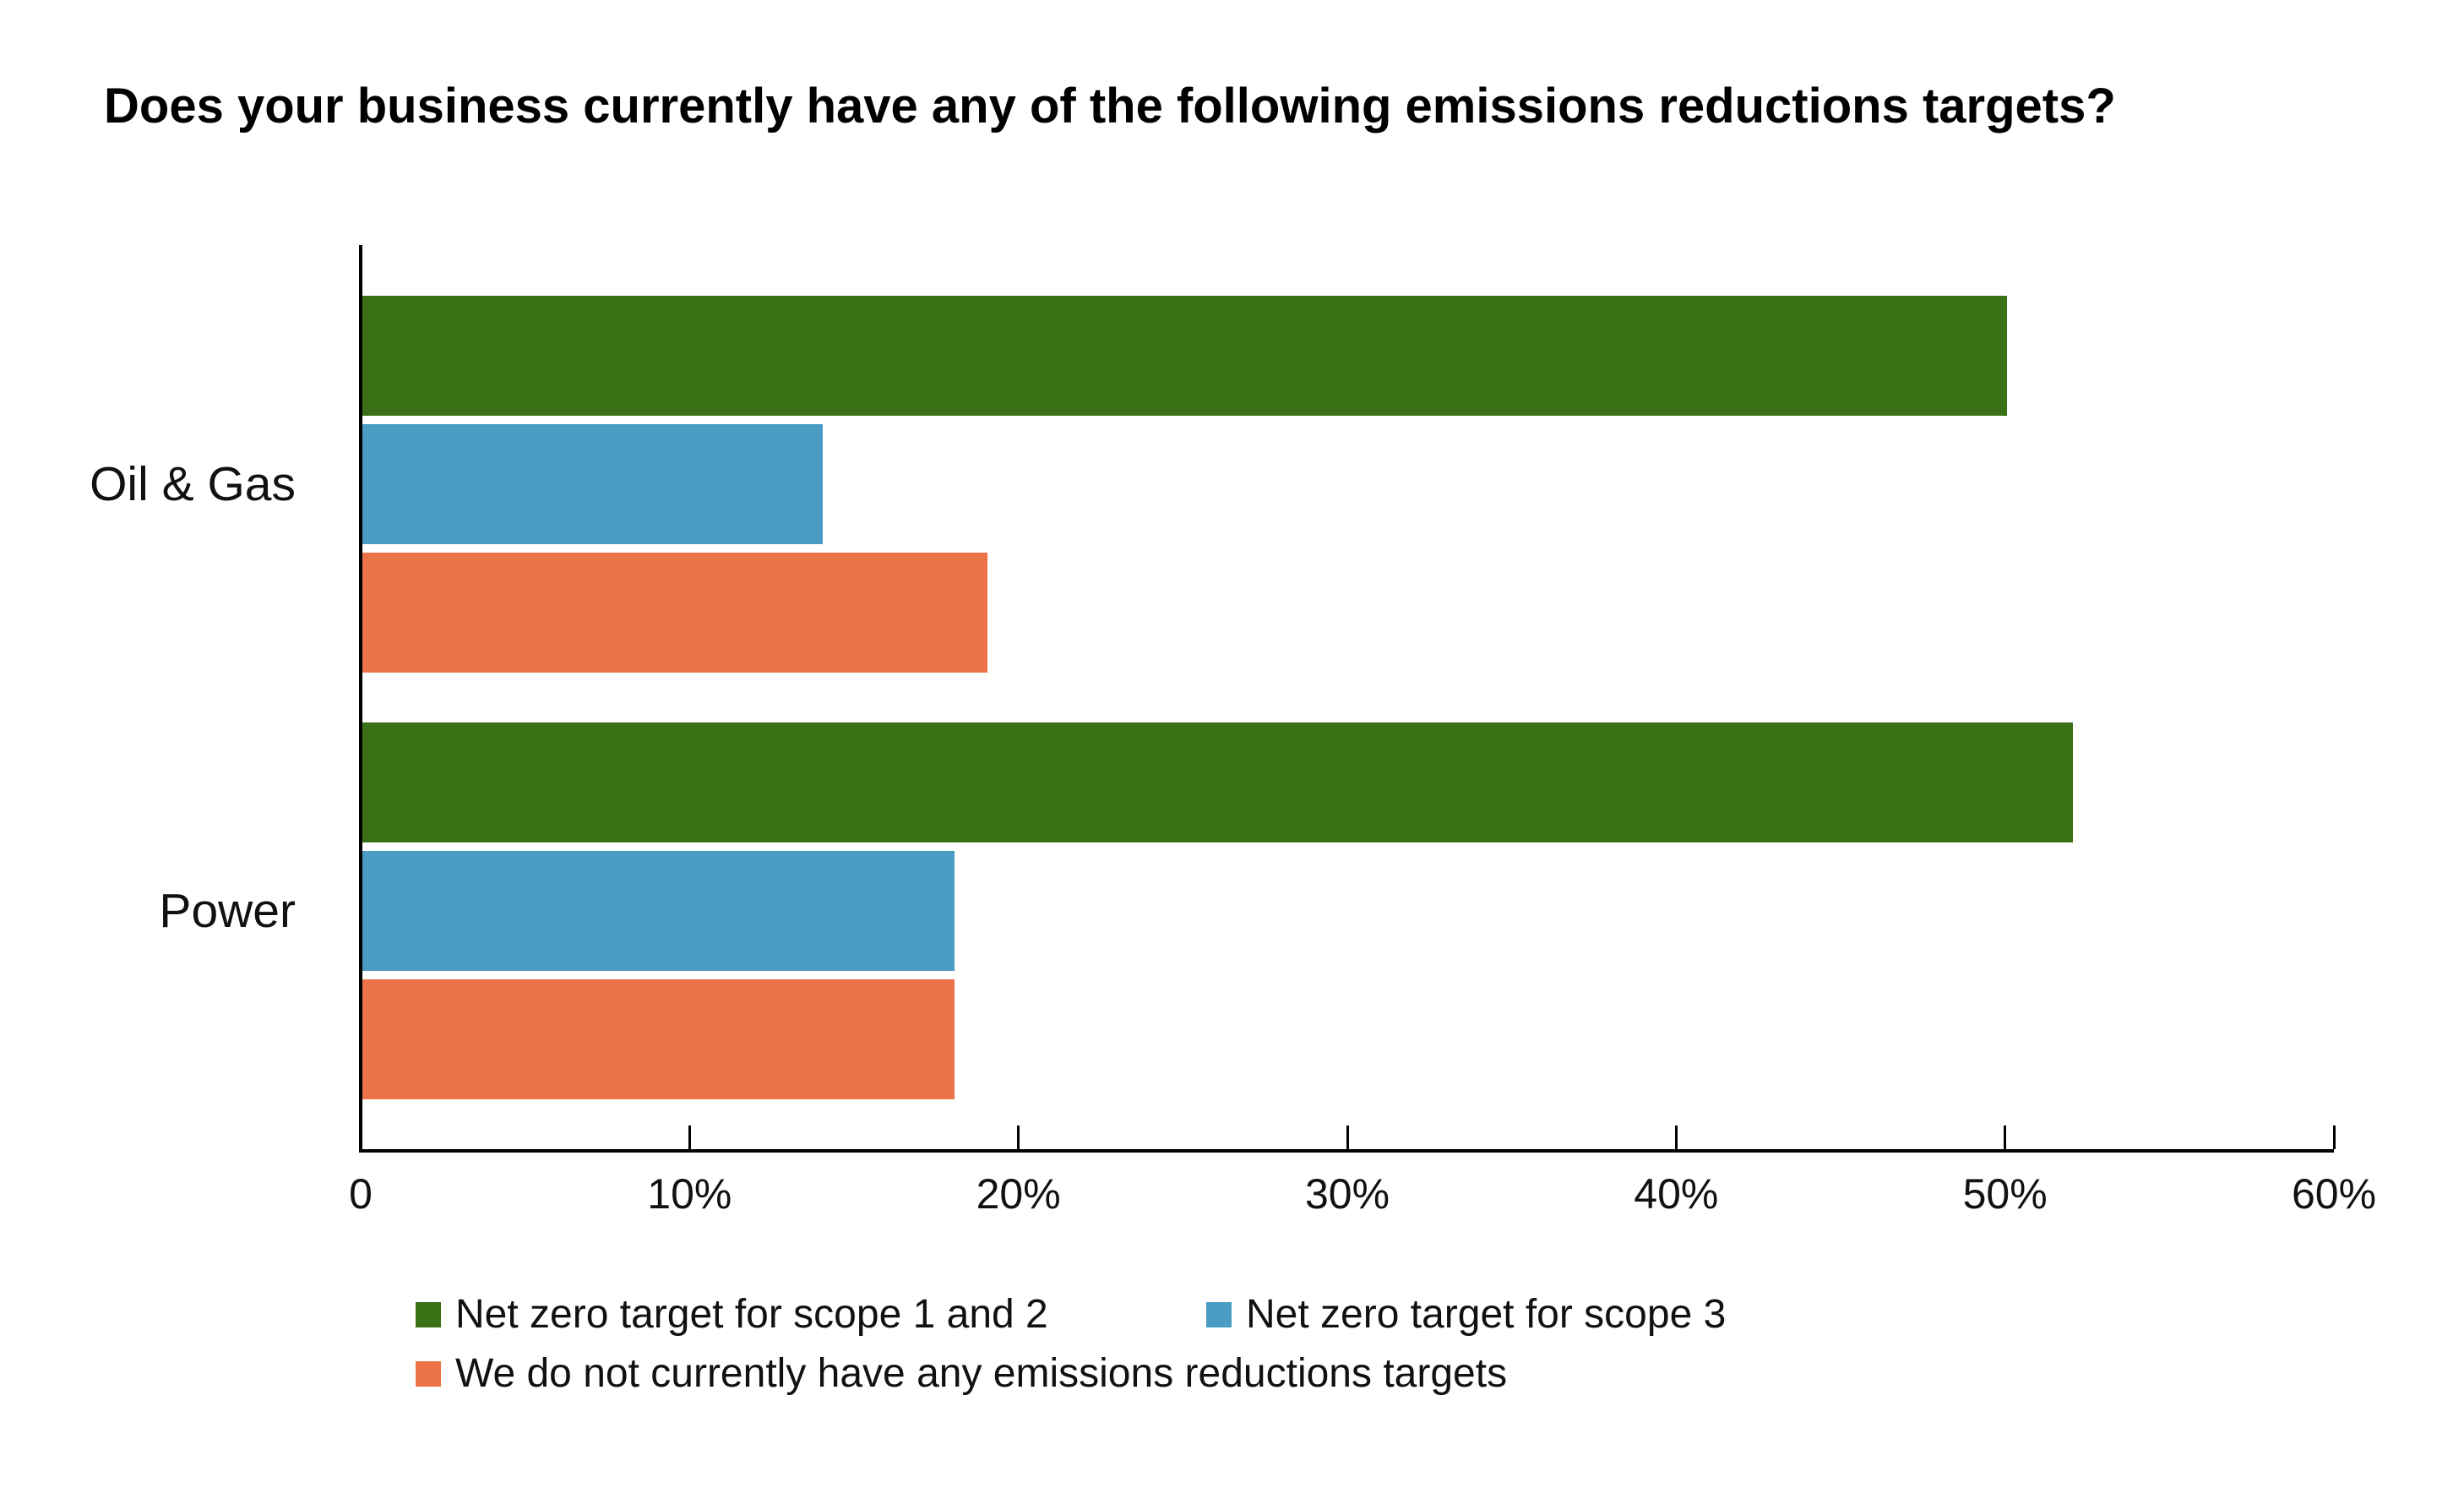 The image size is (2464, 1499). I want to click on x-tick-label-0: 0, so click(361, 1194).